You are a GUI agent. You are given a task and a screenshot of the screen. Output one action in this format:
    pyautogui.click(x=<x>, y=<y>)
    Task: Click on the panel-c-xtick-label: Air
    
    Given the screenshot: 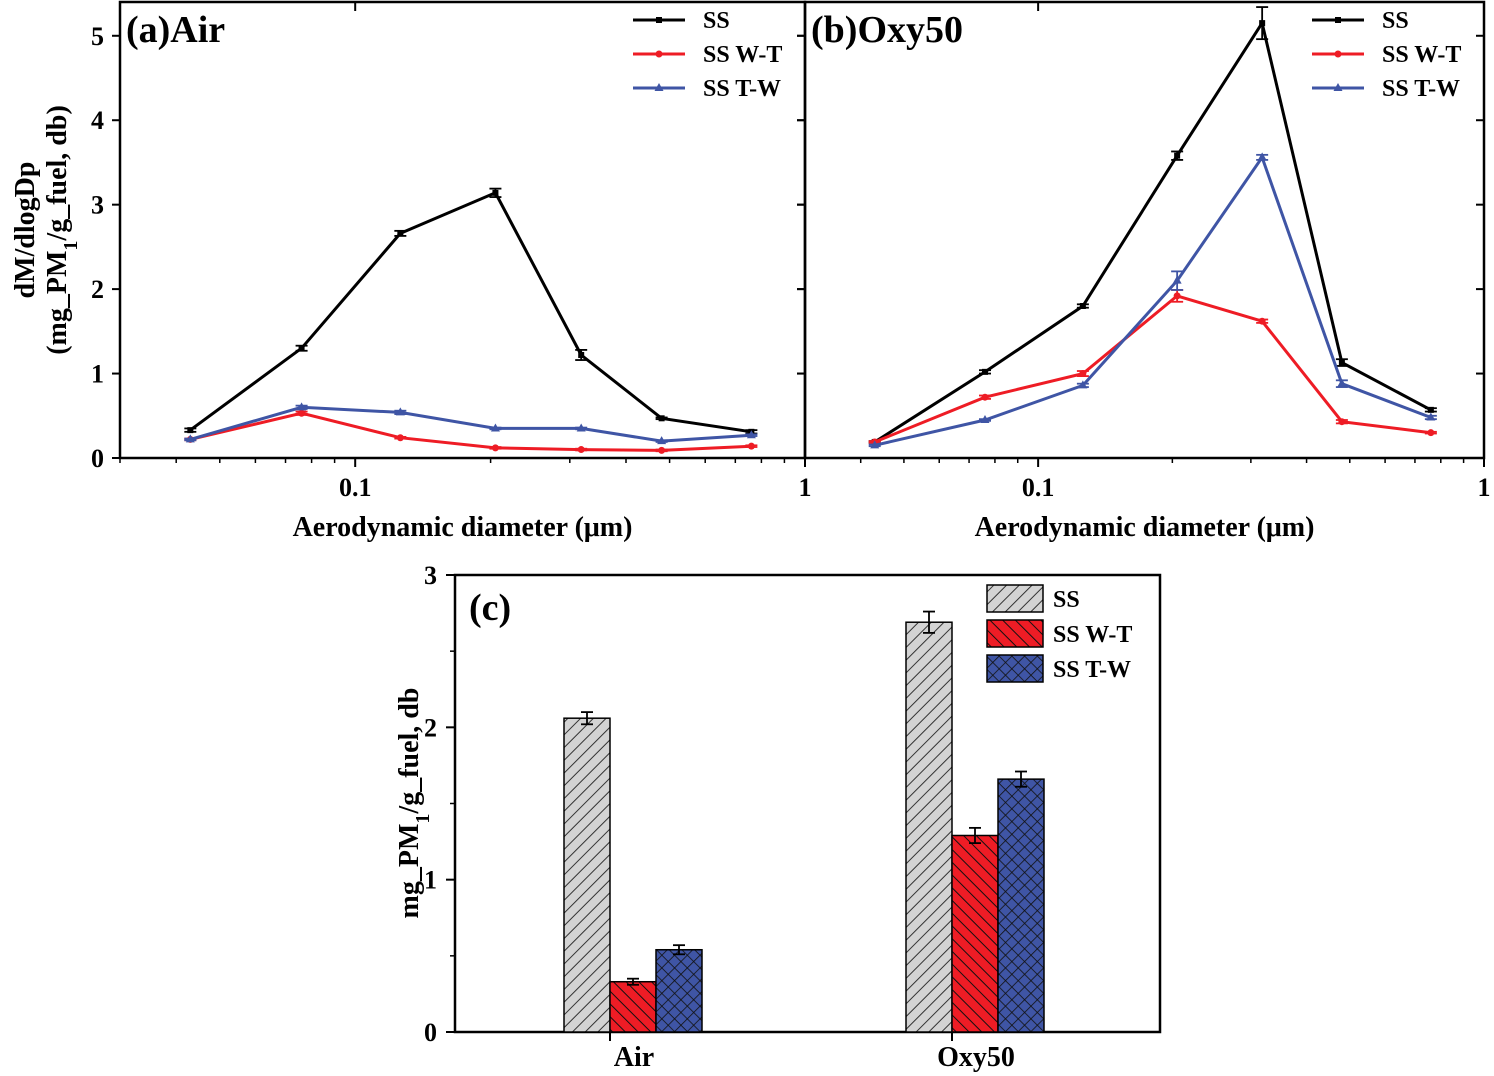 What is the action you would take?
    pyautogui.click(x=634, y=1057)
    